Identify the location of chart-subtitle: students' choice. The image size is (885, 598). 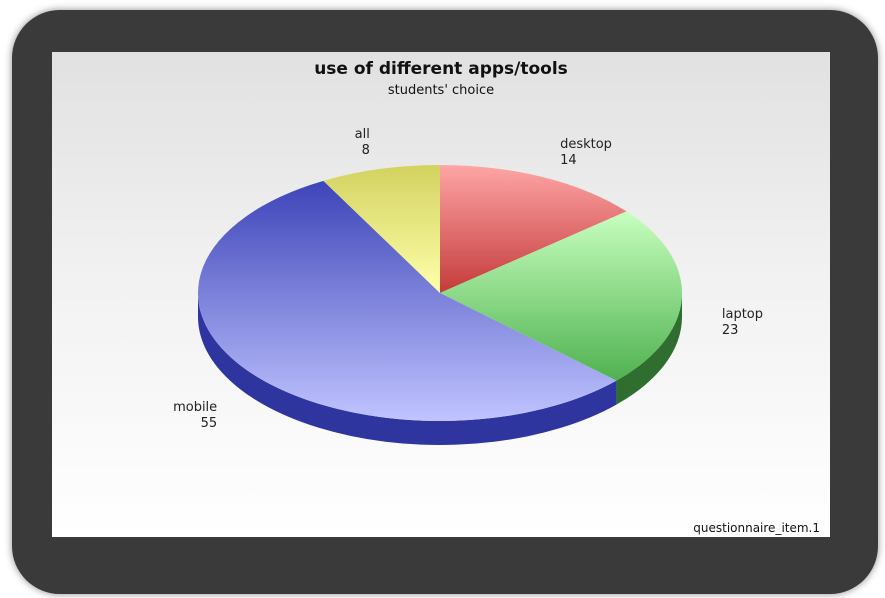
(441, 90).